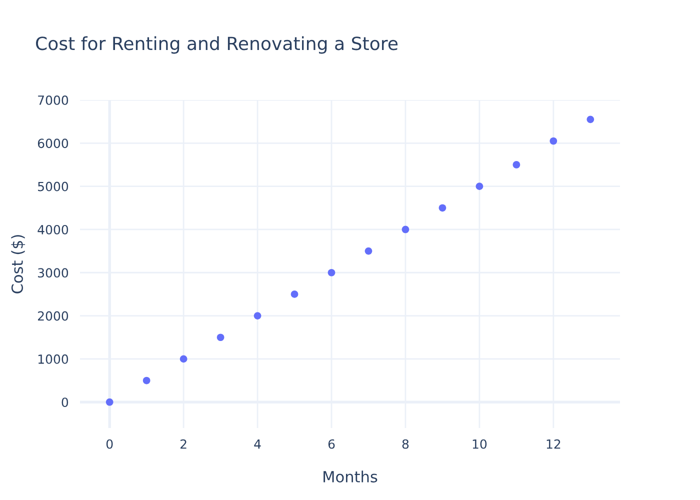 The image size is (700, 500). Describe the element at coordinates (53, 143) in the screenshot. I see `y-tick-label: 6000` at that location.